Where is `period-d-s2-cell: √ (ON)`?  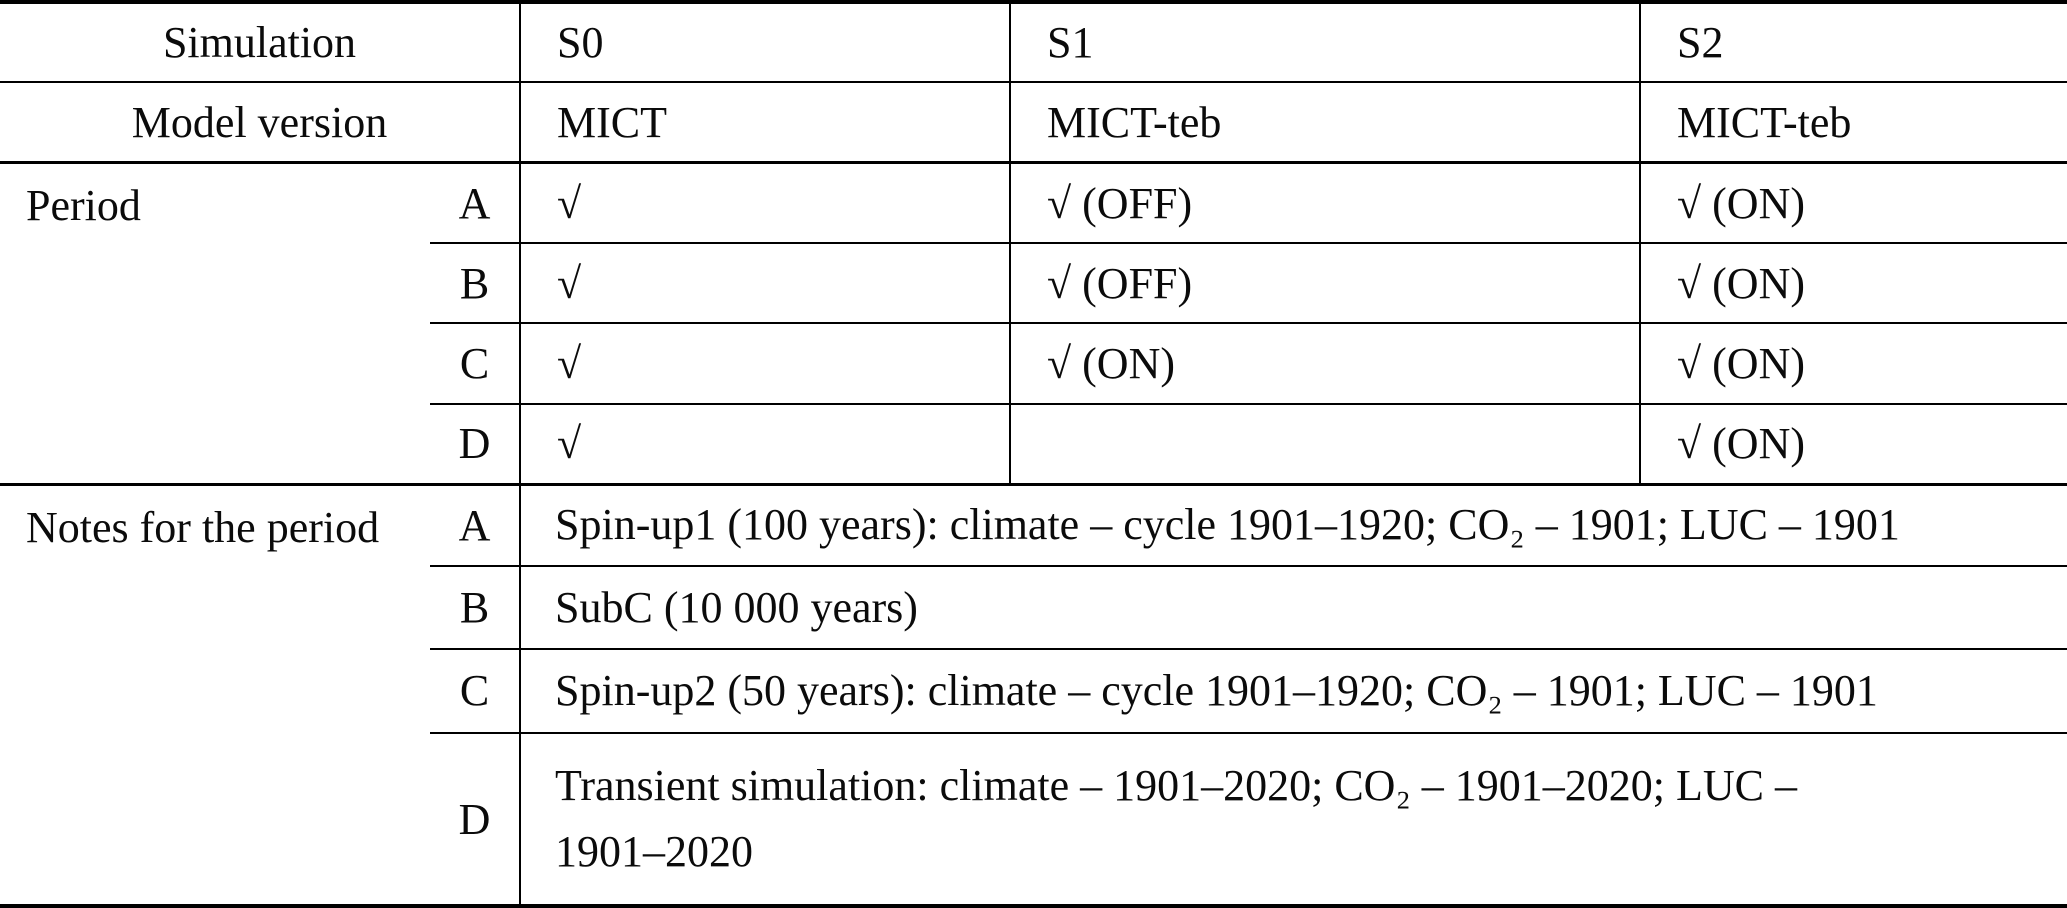 period-d-s2-cell: √ (ON) is located at coordinates (1853, 443).